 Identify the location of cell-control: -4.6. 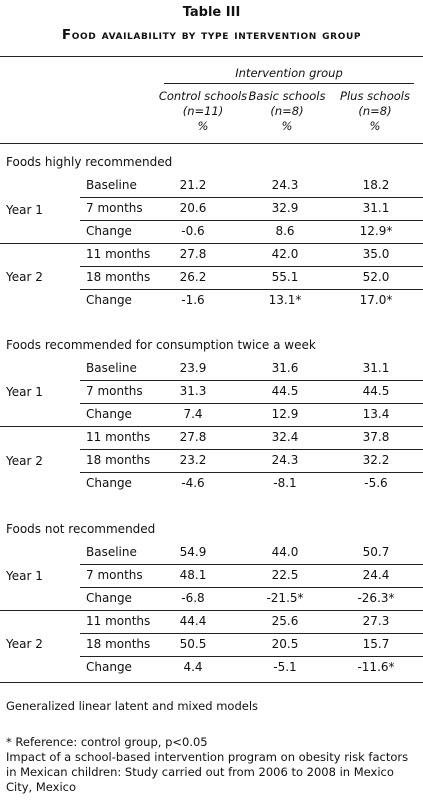
(193, 483).